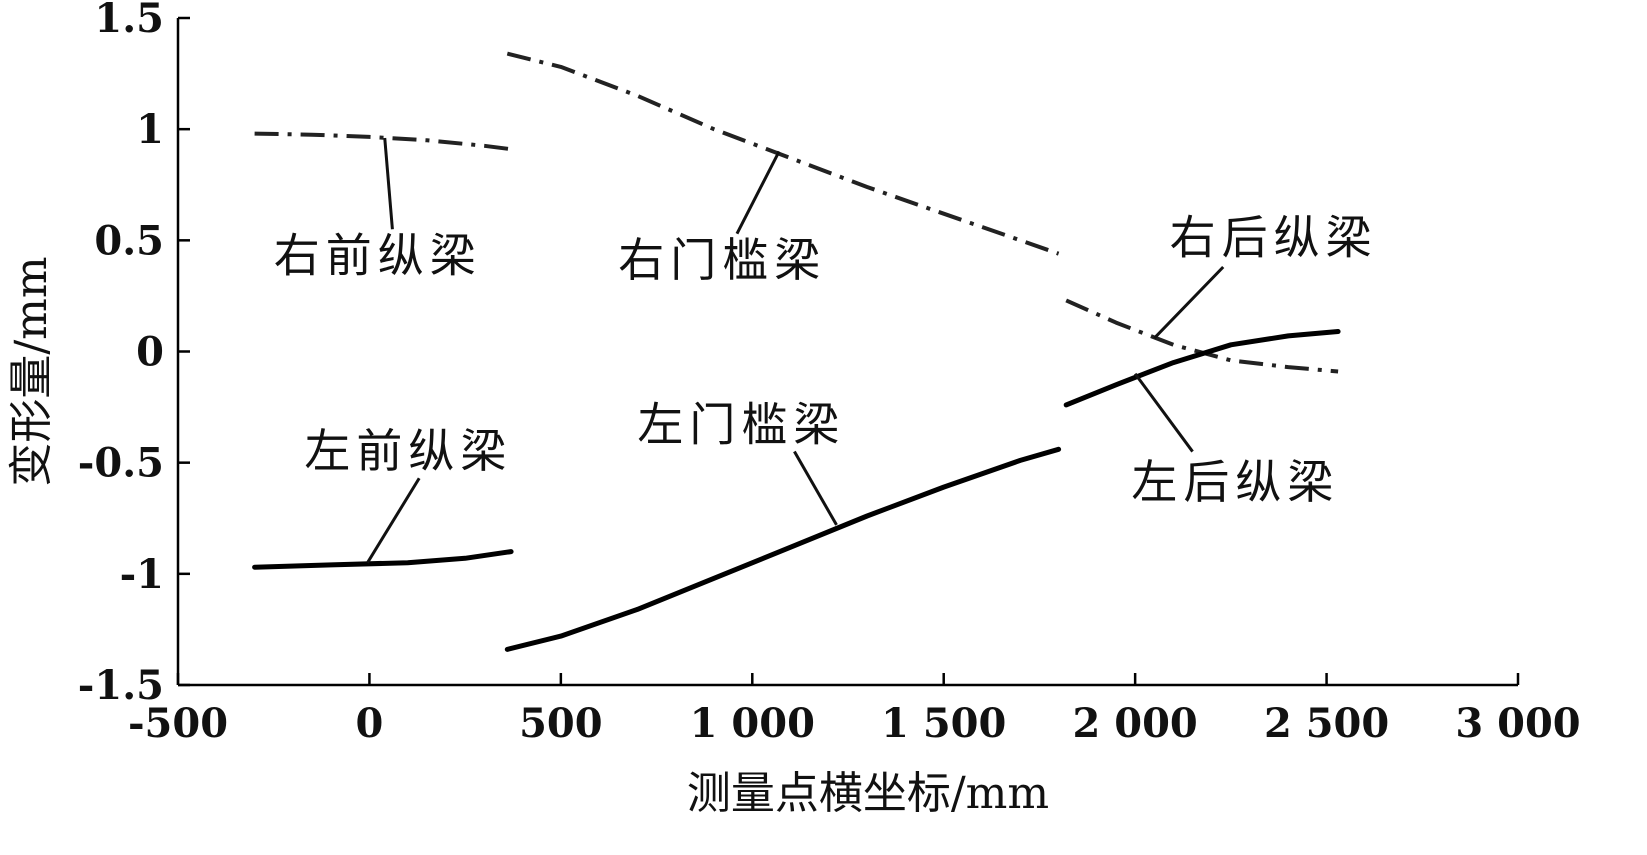 This screenshot has height=855, width=1647. What do you see at coordinates (142, 574) in the screenshot?
I see `y-tick-label: -1` at bounding box center [142, 574].